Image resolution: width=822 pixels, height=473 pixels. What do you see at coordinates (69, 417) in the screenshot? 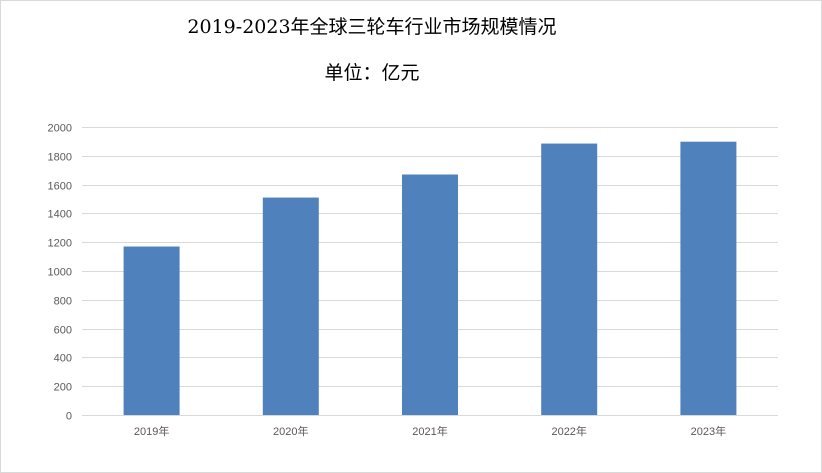
I see `y-tick-label: 0` at bounding box center [69, 417].